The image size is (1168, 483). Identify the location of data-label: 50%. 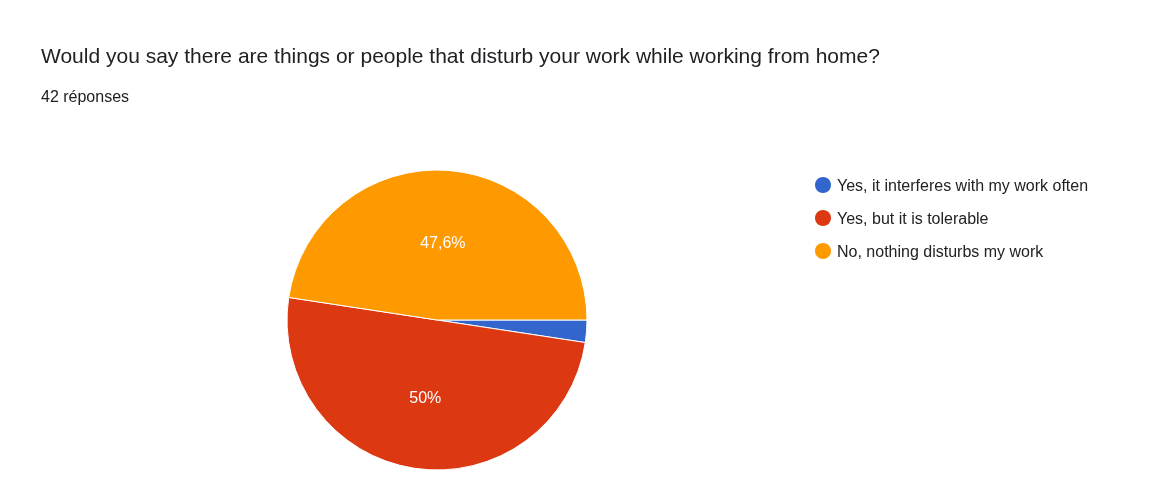
(425, 397).